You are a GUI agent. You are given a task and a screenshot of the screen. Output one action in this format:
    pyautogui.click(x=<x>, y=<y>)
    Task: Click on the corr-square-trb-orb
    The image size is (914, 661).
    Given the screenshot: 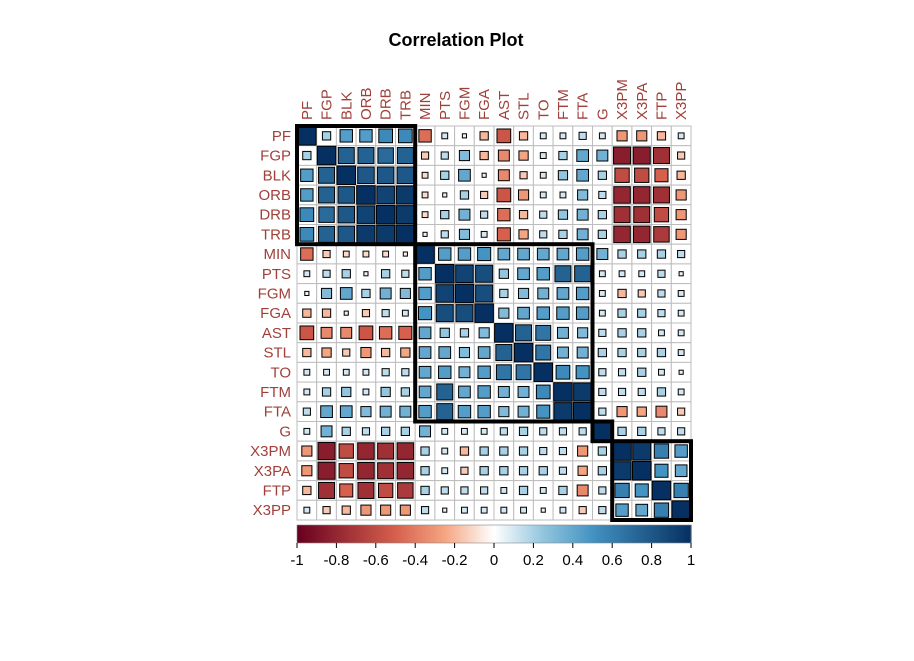 What is the action you would take?
    pyautogui.click(x=366, y=234)
    